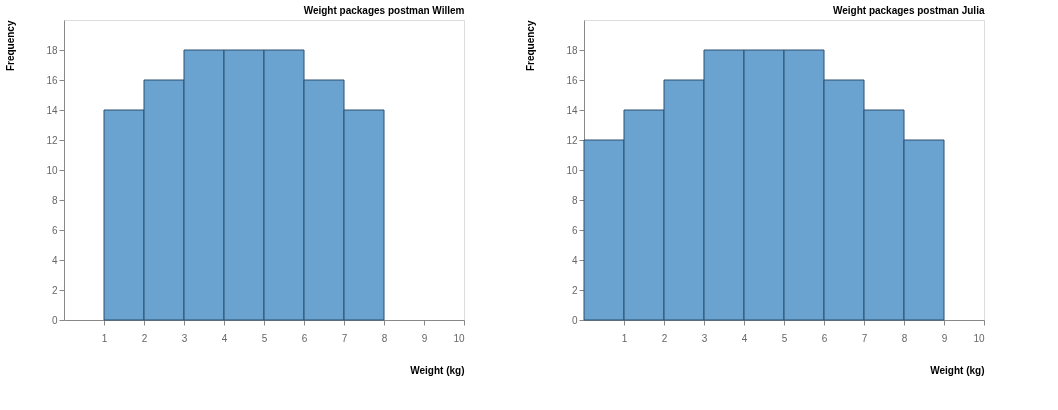 The width and height of the screenshot is (1058, 410). I want to click on chart-title: Weight packages postman Julia, so click(908, 10).